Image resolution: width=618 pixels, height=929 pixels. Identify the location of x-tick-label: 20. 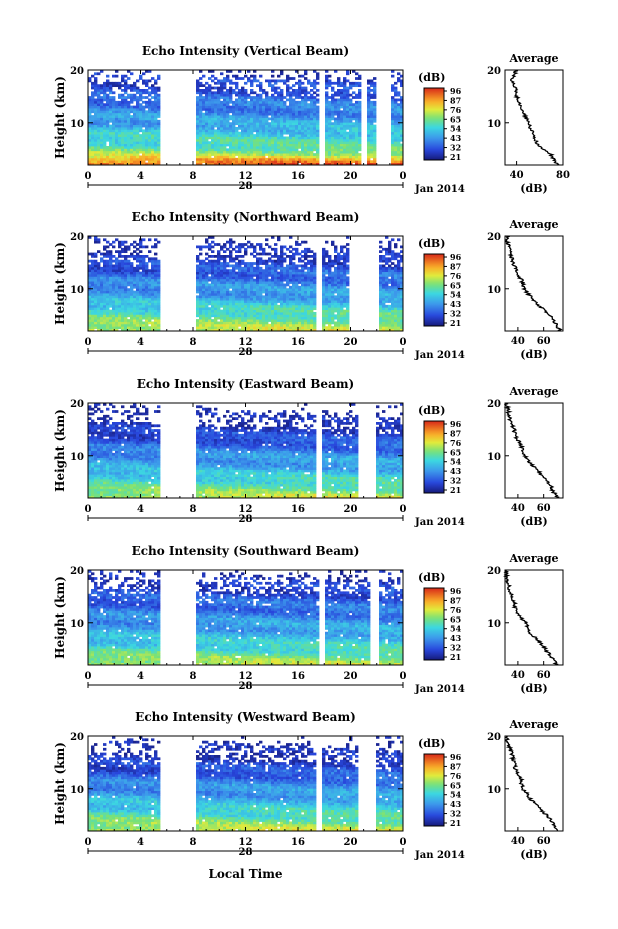
(351, 176).